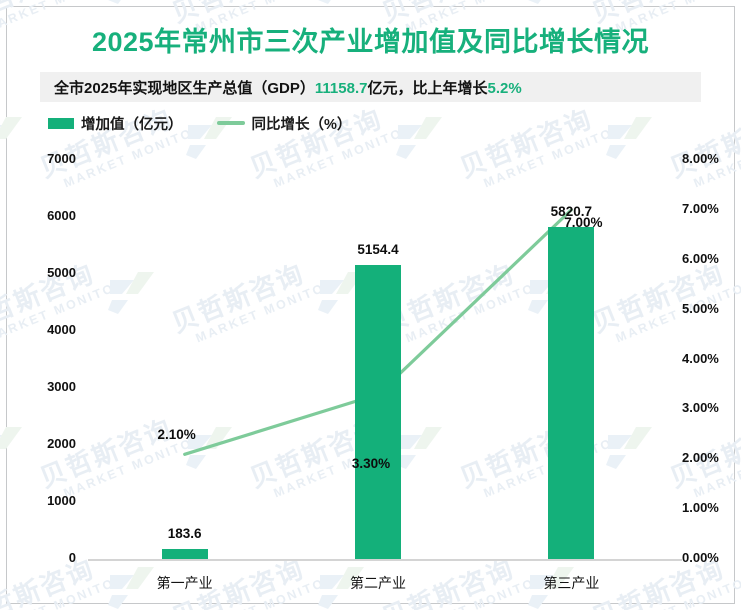 The width and height of the screenshot is (741, 610). Describe the element at coordinates (700, 508) in the screenshot. I see `y-axis-tick-right: 1.00%` at that location.